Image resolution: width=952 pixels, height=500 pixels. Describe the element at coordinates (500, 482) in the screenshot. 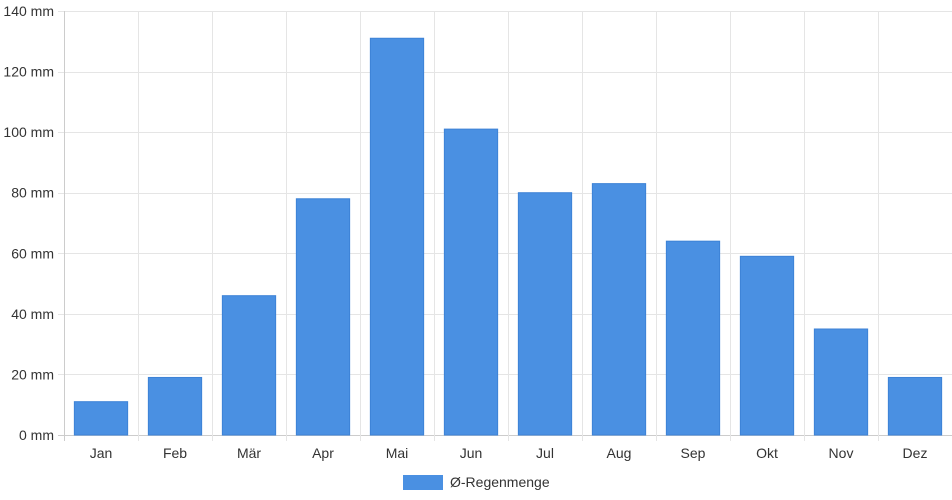

I see `legend-label: Ø-Regenmenge` at that location.